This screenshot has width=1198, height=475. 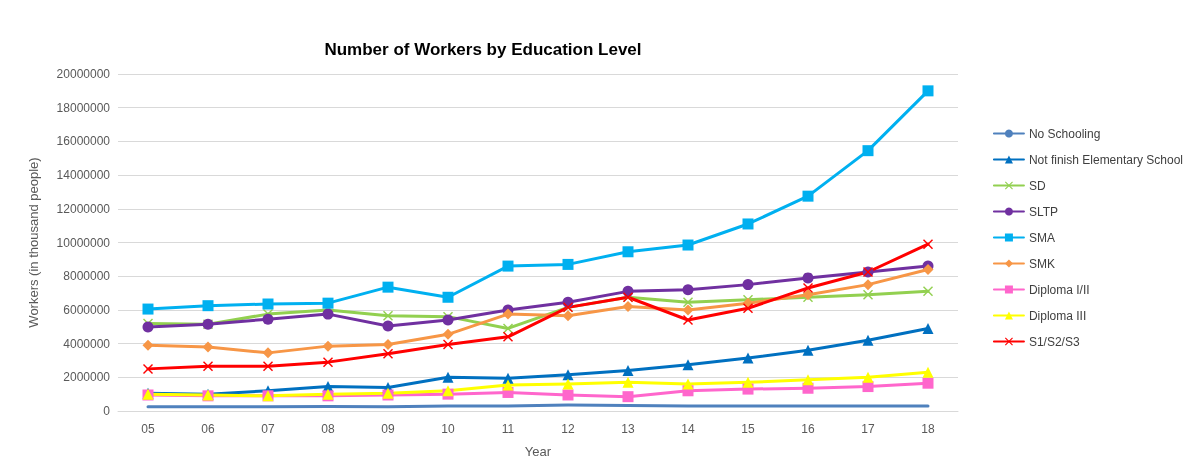 What do you see at coordinates (1041, 237) in the screenshot?
I see `legend-label: SMA` at bounding box center [1041, 237].